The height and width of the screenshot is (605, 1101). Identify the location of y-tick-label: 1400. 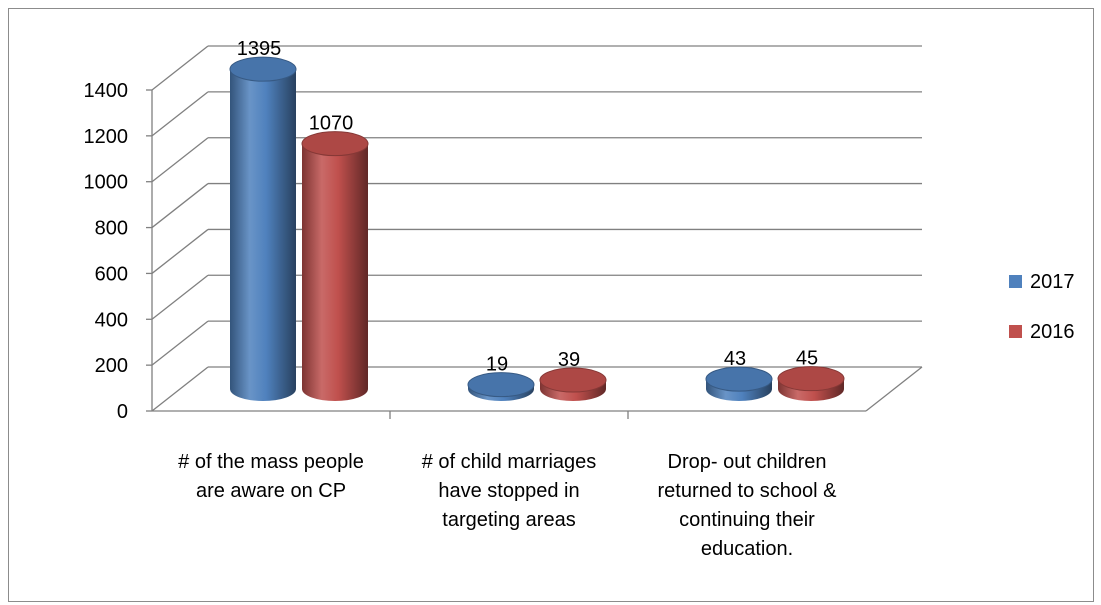
(106, 91).